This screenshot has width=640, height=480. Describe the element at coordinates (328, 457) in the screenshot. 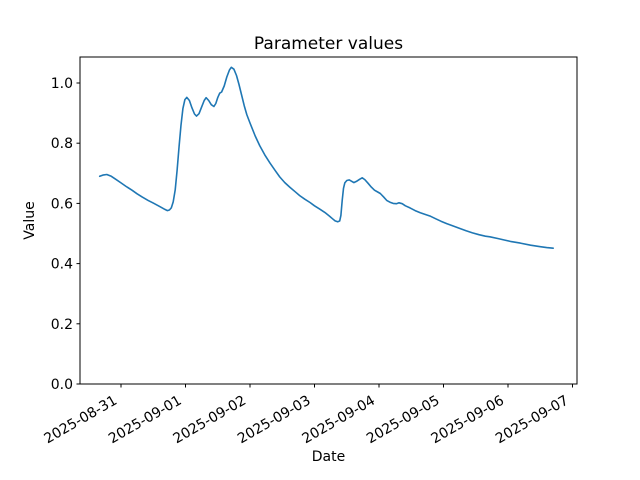

I see `x-axis-label: Date` at that location.